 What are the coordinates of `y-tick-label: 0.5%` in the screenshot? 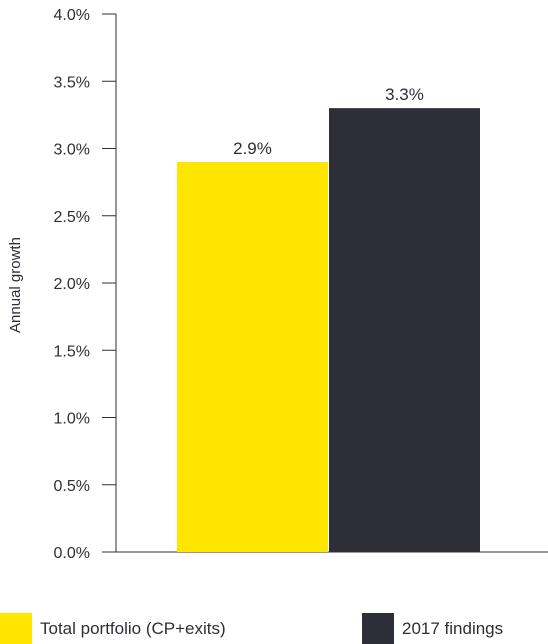 It's located at (72, 486).